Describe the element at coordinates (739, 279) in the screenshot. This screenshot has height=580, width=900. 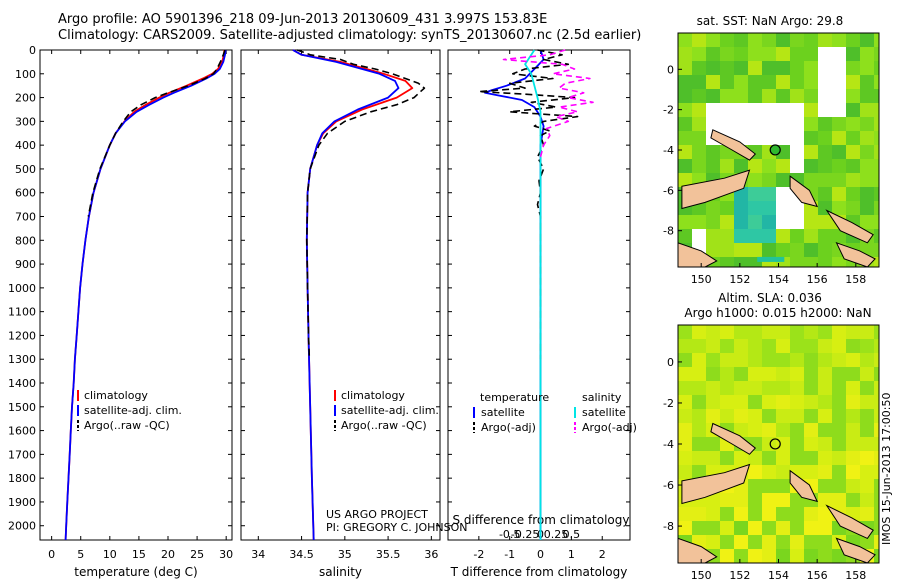
I see `sst_map-xtick-label: 152` at that location.